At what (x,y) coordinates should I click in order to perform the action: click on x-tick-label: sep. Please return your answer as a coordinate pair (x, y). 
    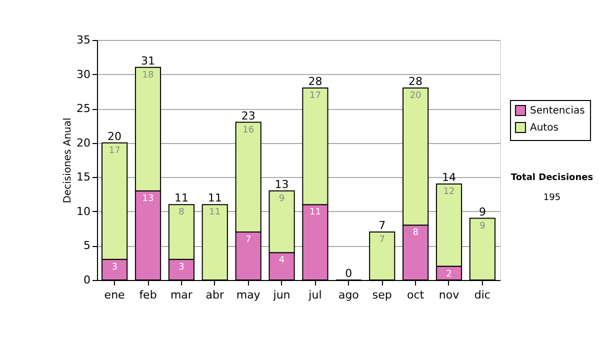
    Looking at the image, I should click on (382, 295).